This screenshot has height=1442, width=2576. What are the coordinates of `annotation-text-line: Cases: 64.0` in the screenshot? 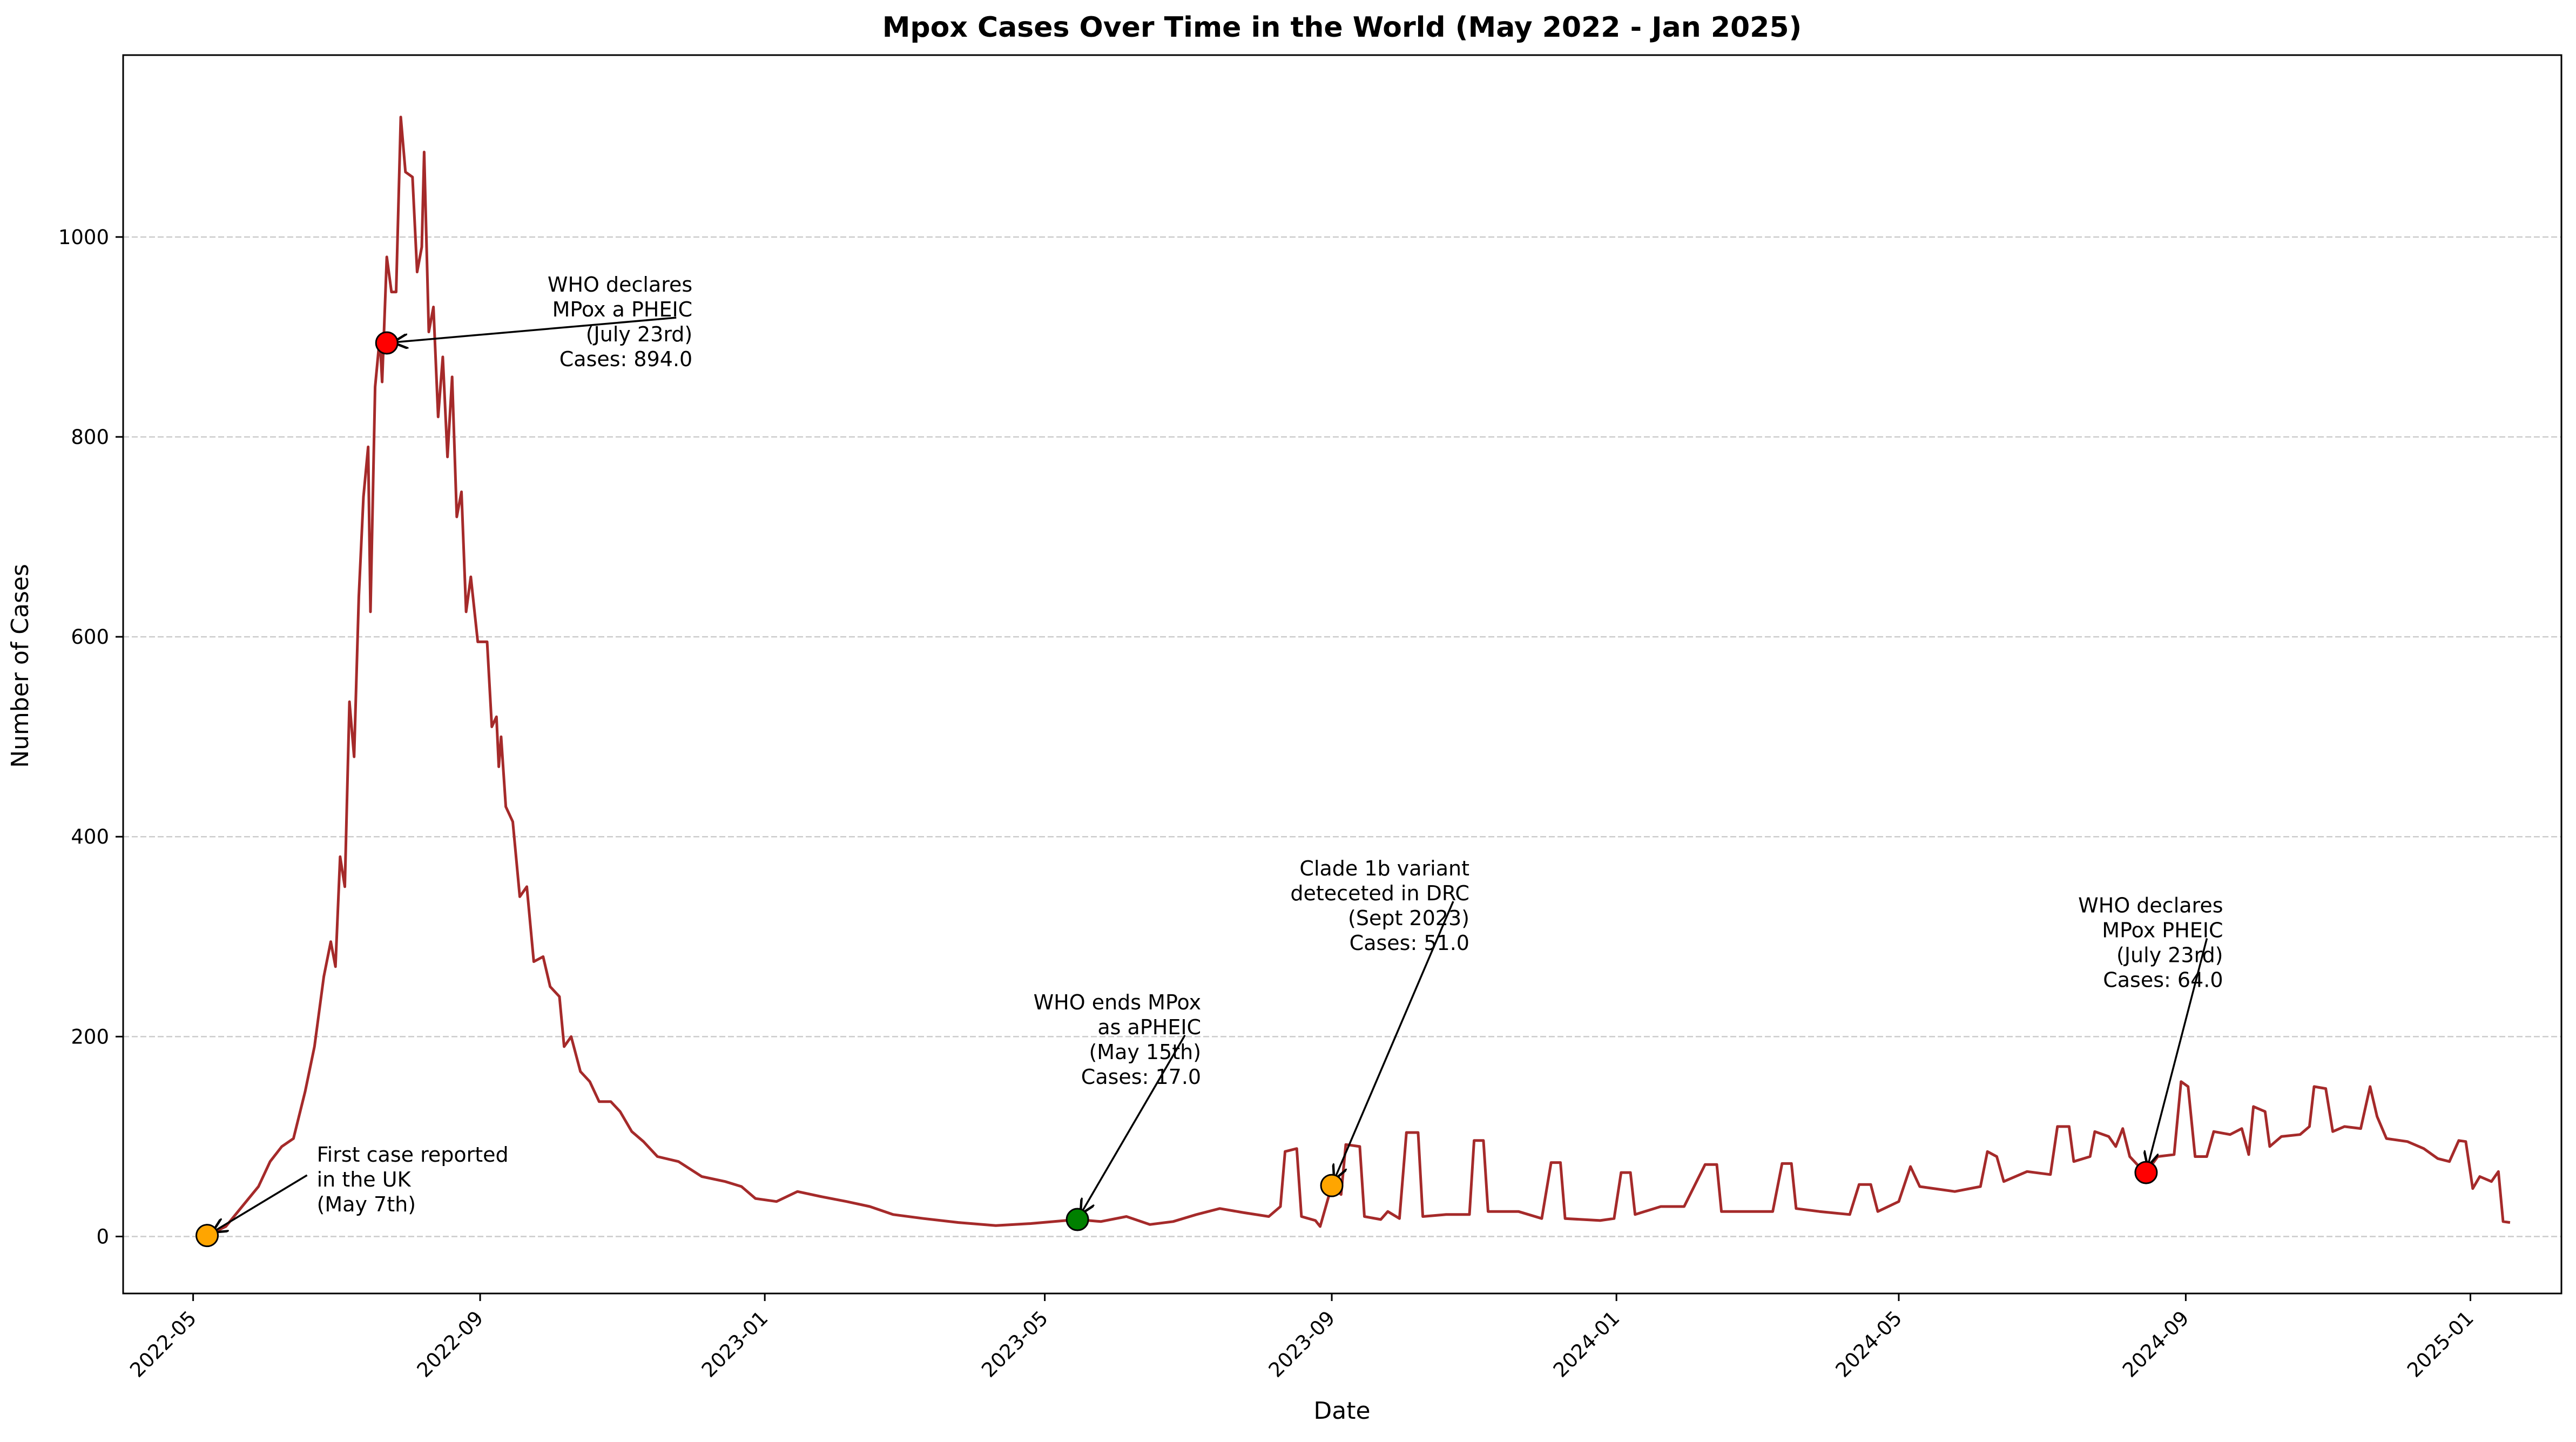 It's located at (2163, 980).